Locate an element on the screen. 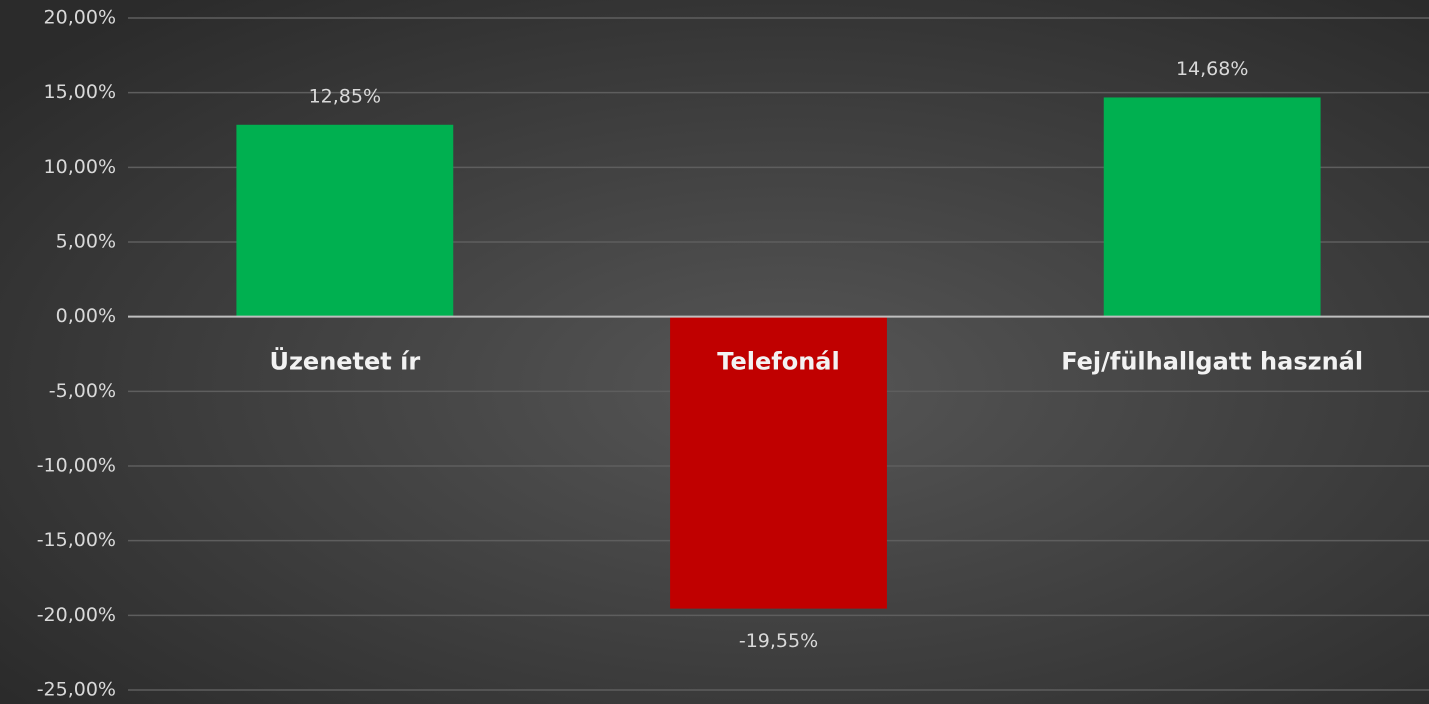  x-tick-label: Fej/fülhallgatt használ is located at coordinates (1212, 362).